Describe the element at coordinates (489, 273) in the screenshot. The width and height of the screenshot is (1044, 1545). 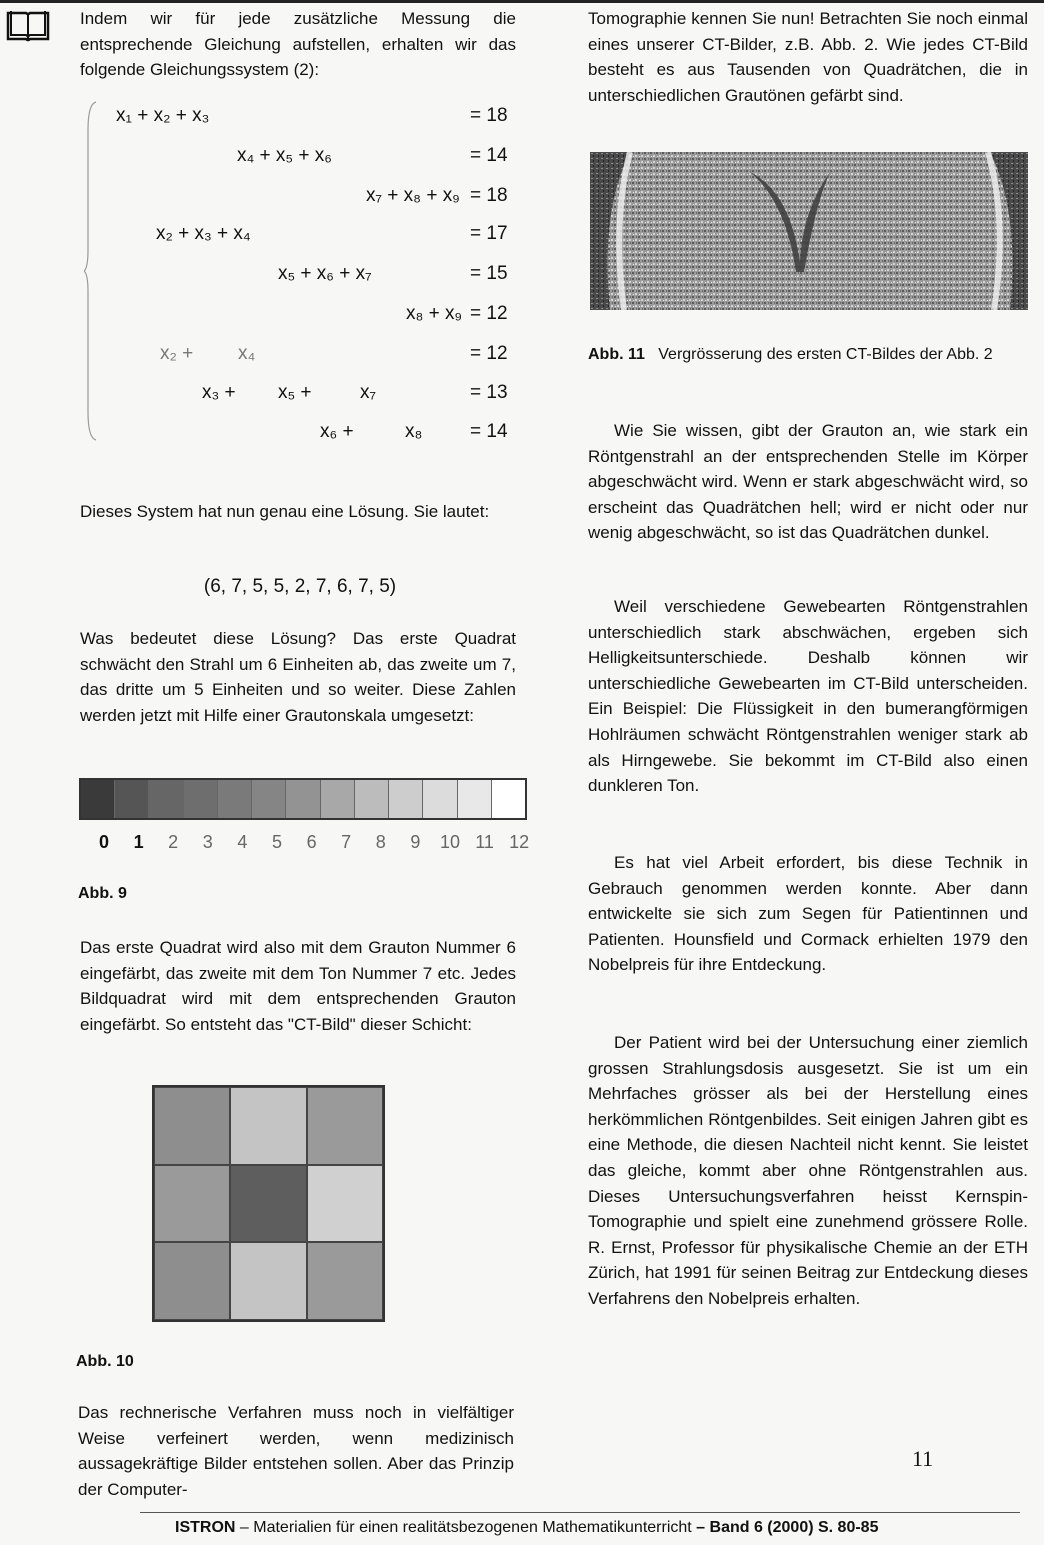
I see `equation-5-rhs: = 15` at that location.